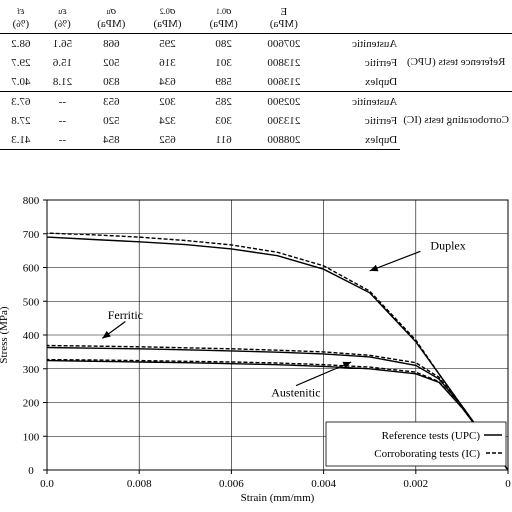 Image resolution: width=512 pixels, height=512 pixels. Describe the element at coordinates (31, 437) in the screenshot. I see `y-tick-label: 100` at that location.